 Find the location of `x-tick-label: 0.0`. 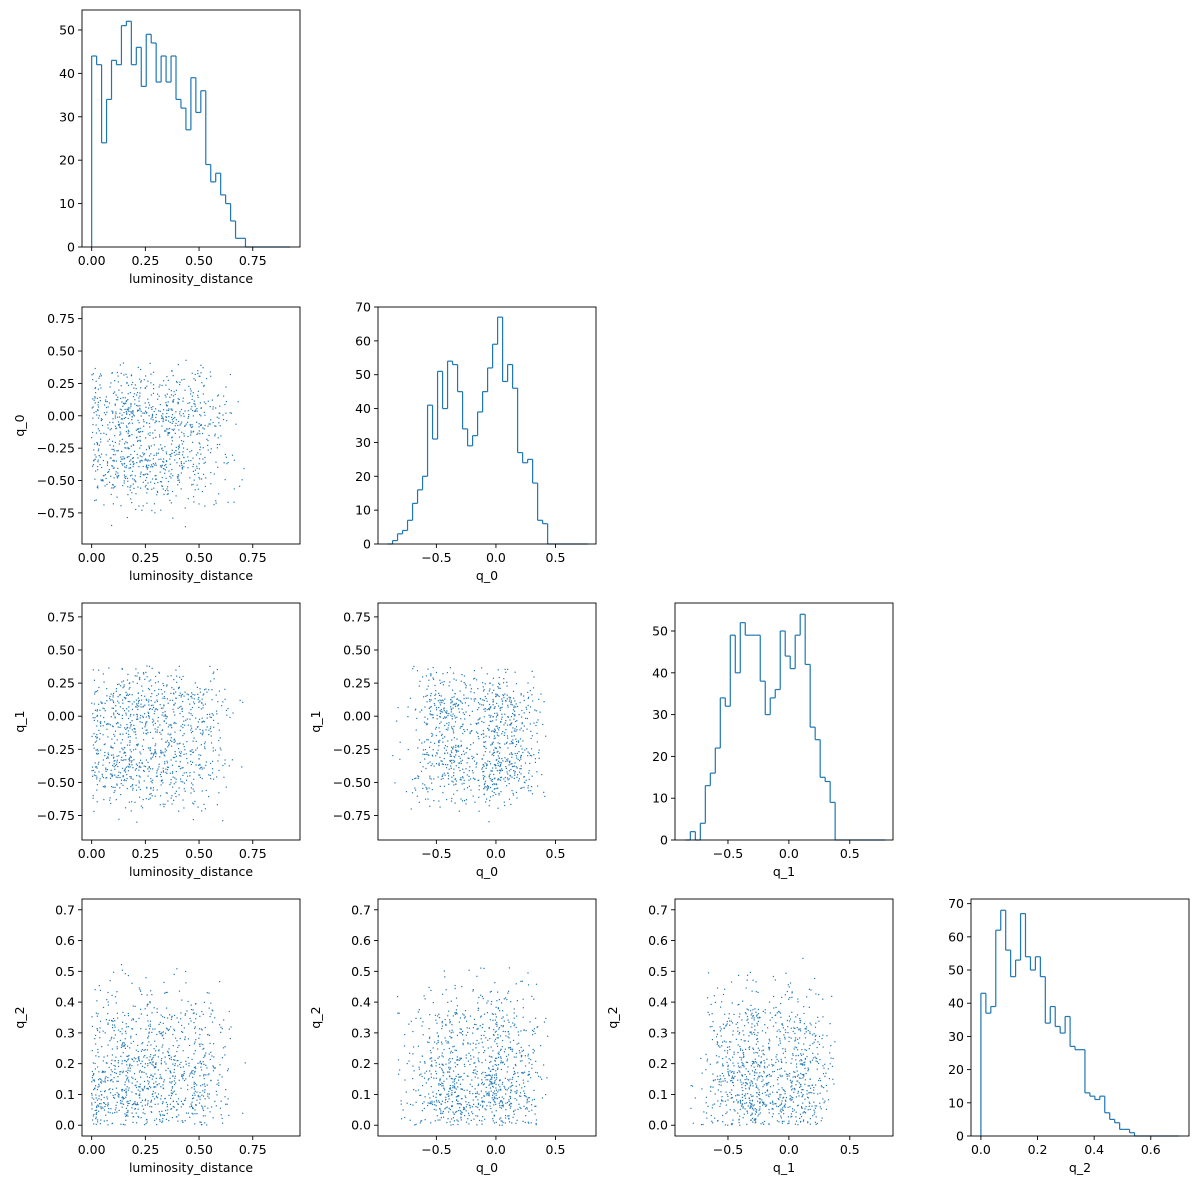

x-tick-label: 0.0 is located at coordinates (981, 1149).